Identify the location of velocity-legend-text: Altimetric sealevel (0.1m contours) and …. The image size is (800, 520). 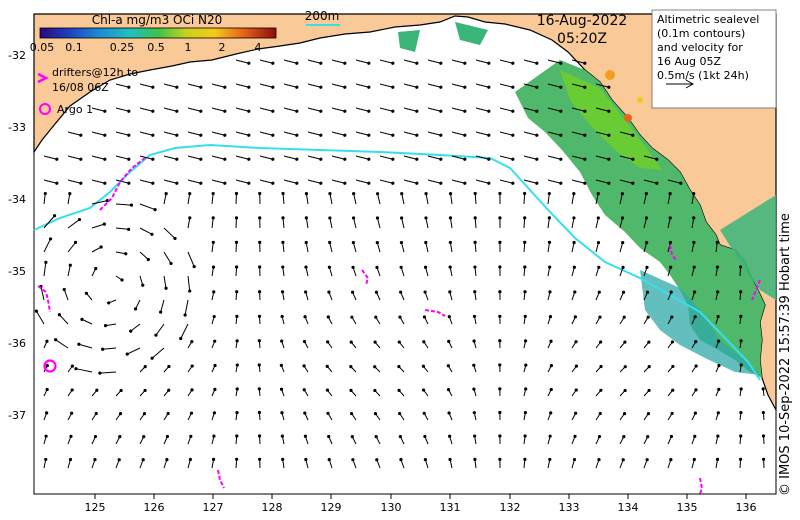
(708, 47).